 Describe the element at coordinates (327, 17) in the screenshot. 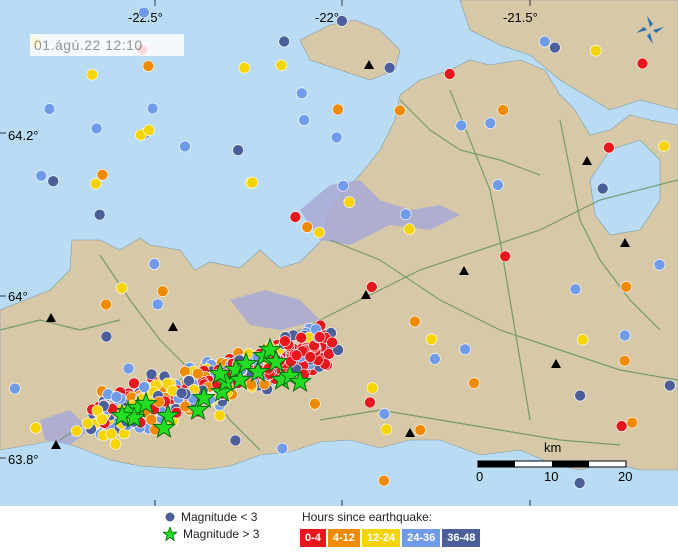

I see `lon-label-2: -22°` at that location.